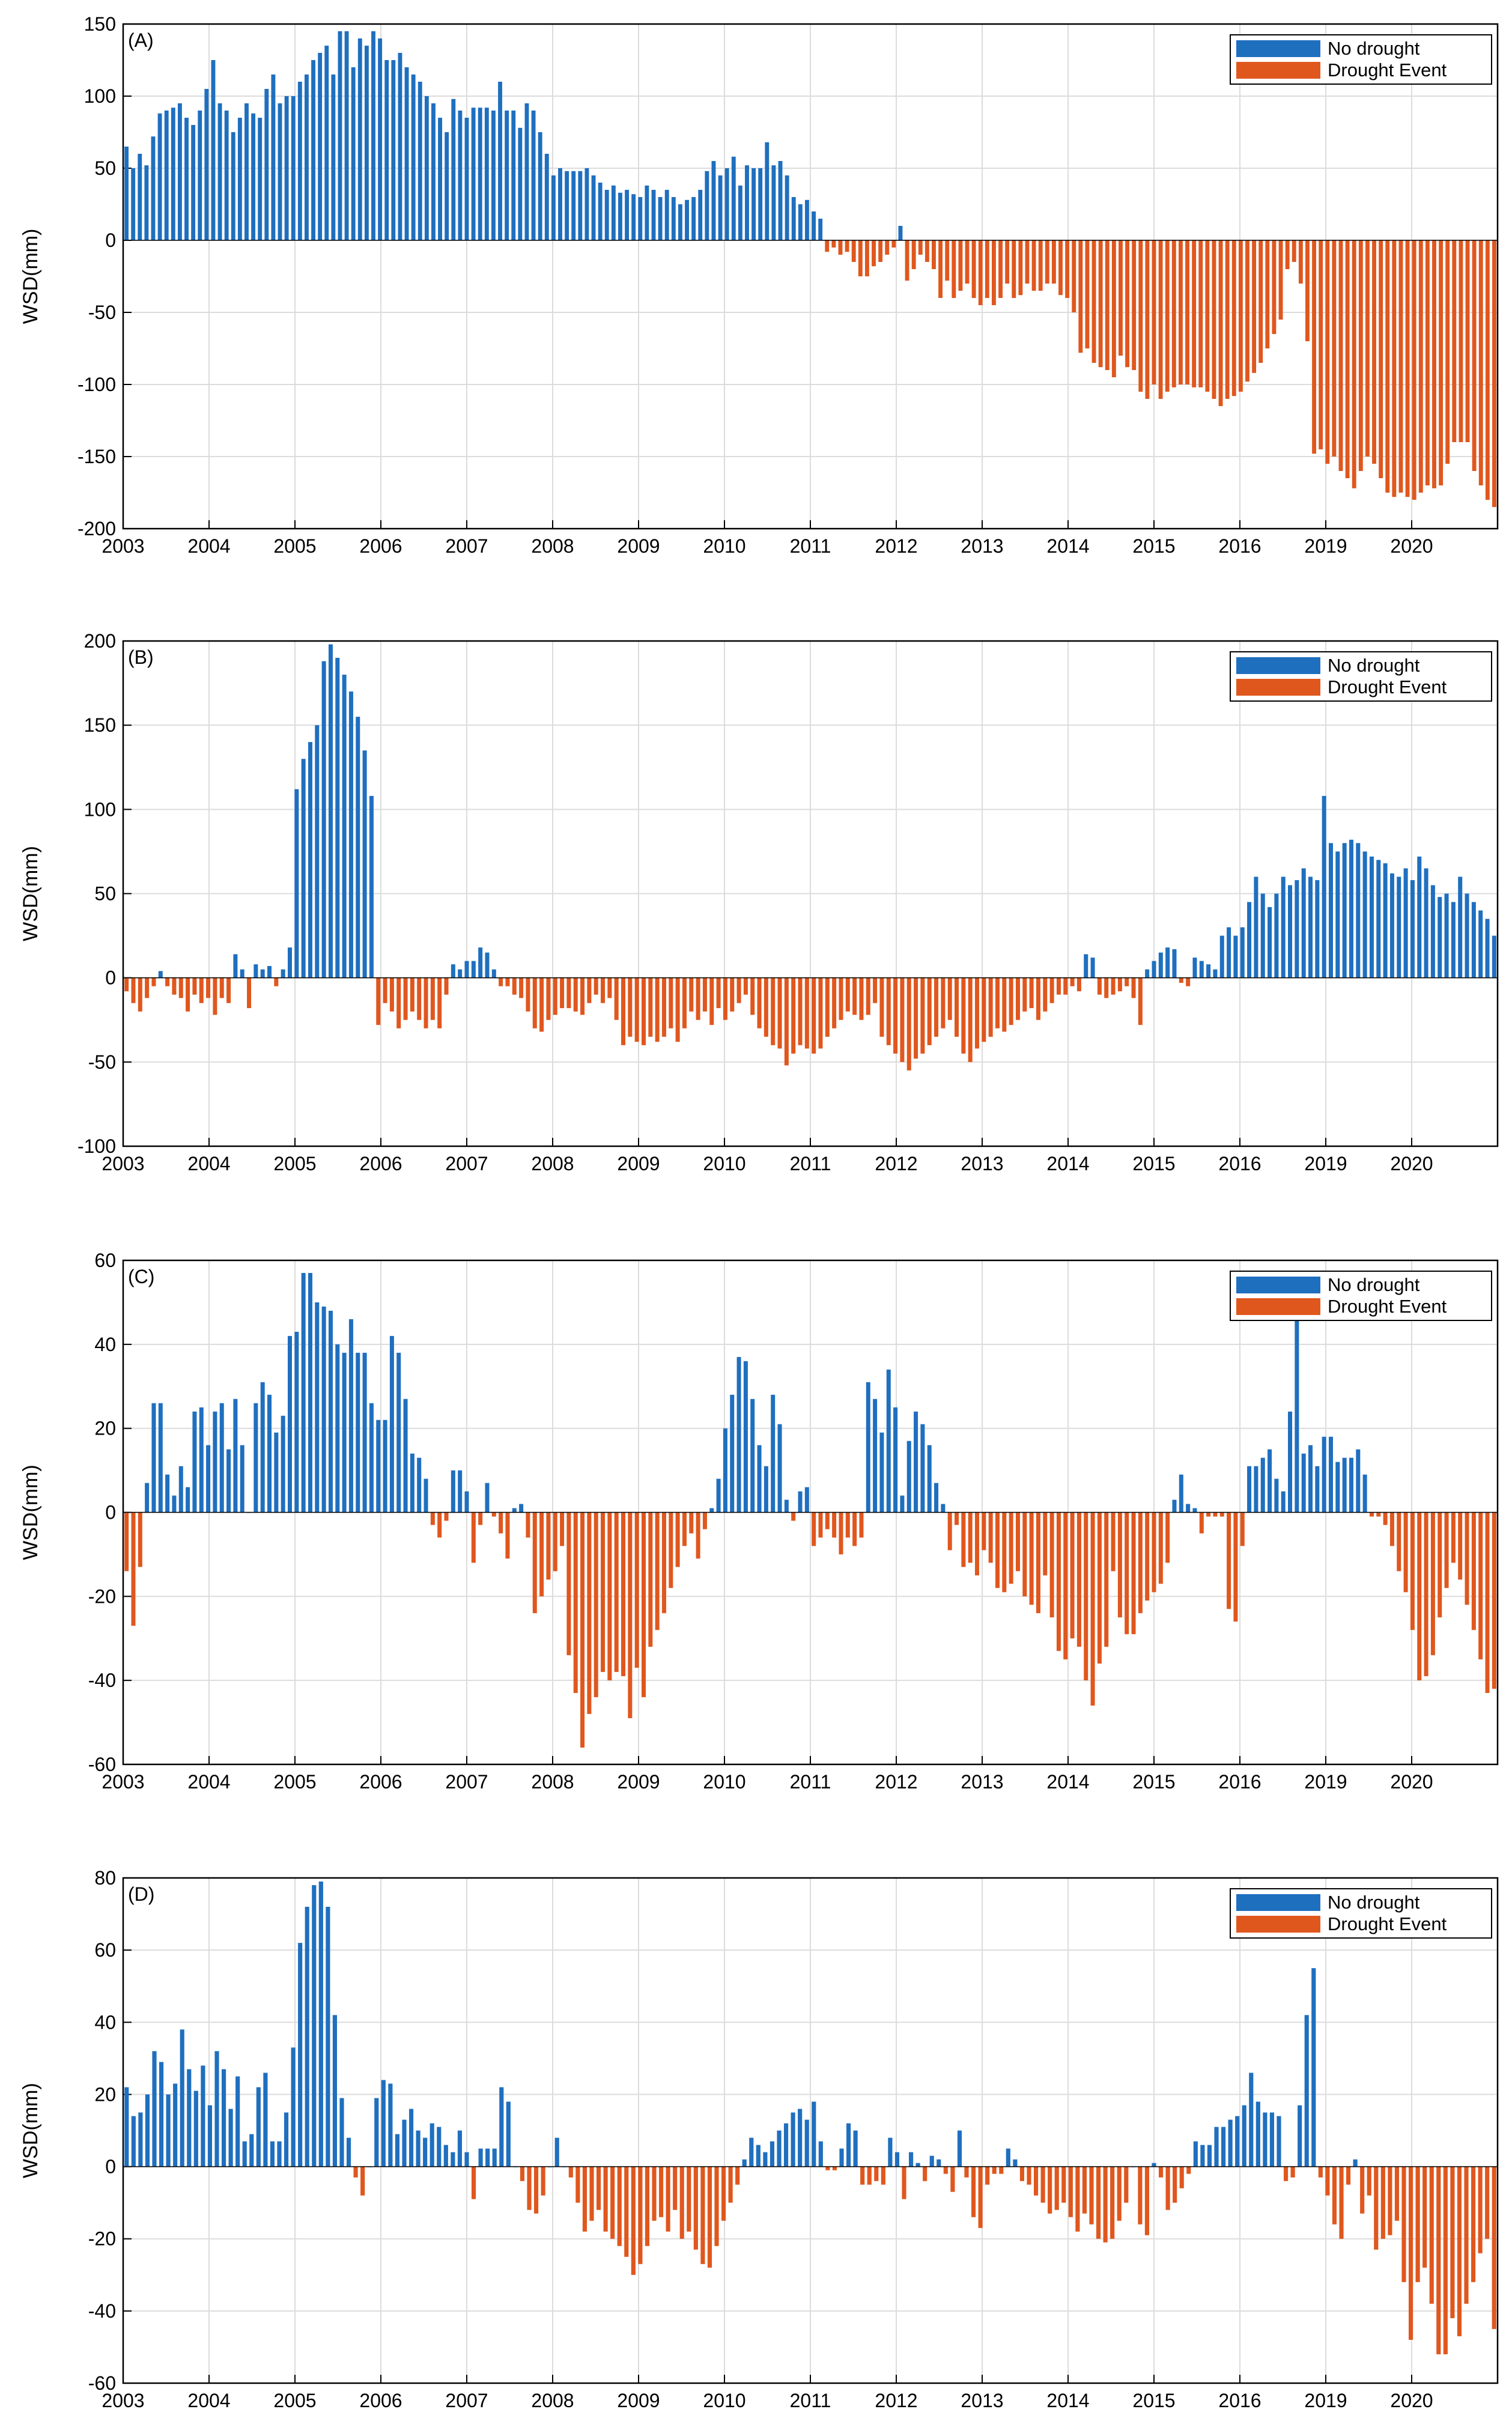  I want to click on x-tick-label: 2011, so click(810, 1782).